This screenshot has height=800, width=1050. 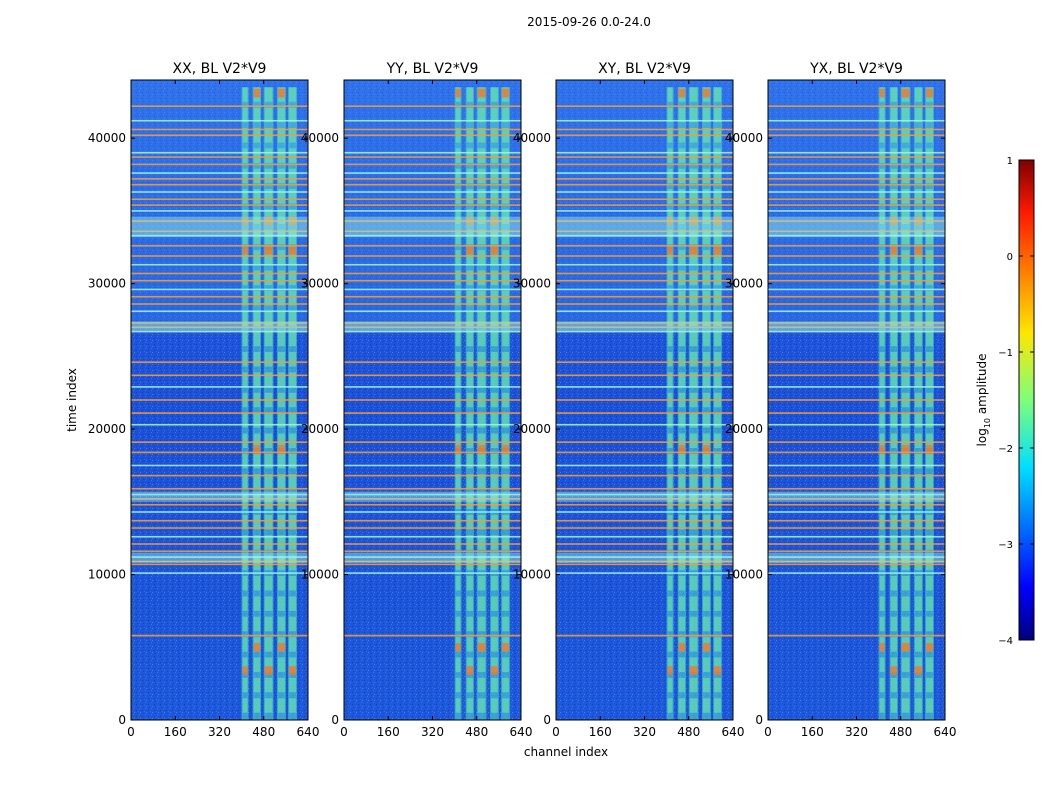 What do you see at coordinates (900, 732) in the screenshot?
I see `x-tick-label: 480` at bounding box center [900, 732].